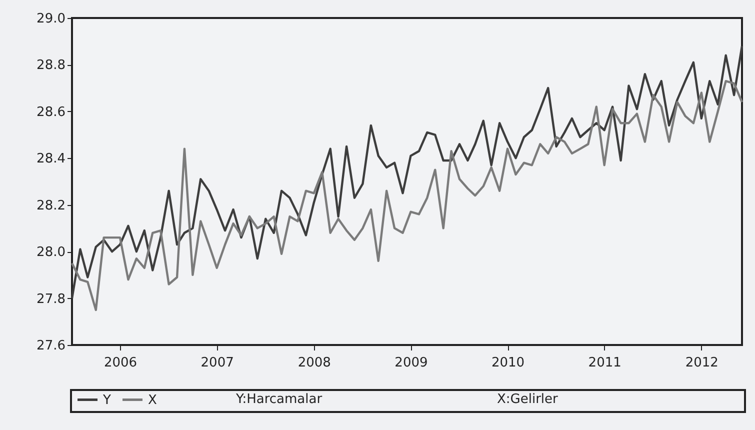  I want to click on x-tick-label: 2009, so click(411, 363).